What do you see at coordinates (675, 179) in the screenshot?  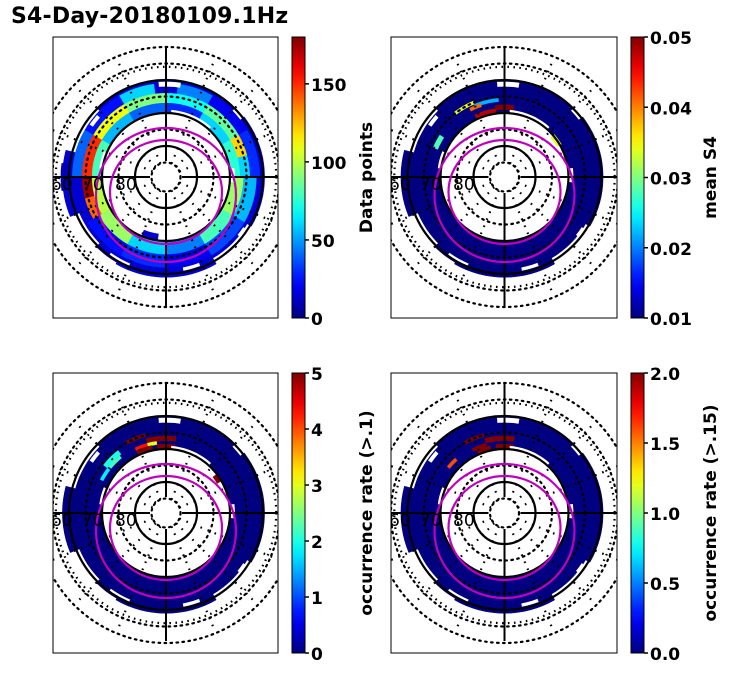 I see `colorbar-top-right: 0.01 0.02 0.03 0.04 0.05 mean S4` at bounding box center [675, 179].